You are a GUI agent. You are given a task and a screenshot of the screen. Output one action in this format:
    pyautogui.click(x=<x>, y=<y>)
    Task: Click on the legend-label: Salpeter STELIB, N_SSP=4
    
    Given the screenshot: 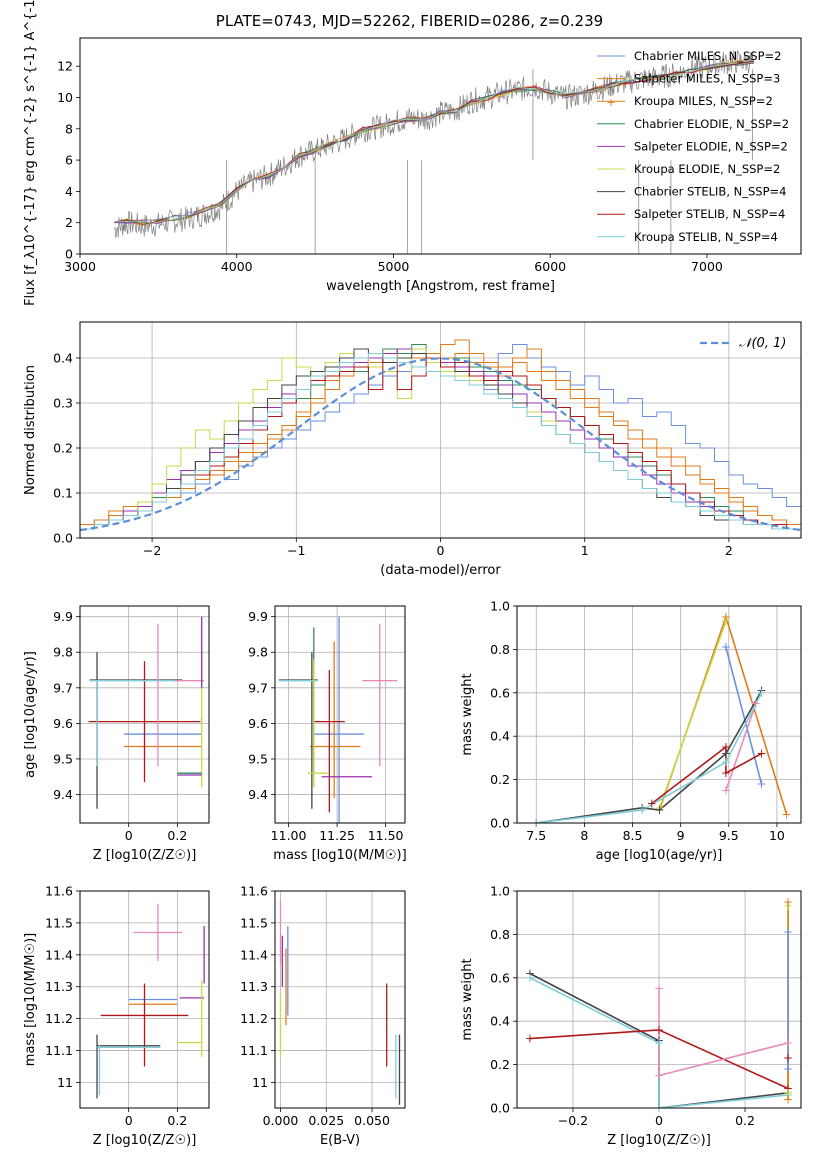 What is the action you would take?
    pyautogui.click(x=709, y=214)
    